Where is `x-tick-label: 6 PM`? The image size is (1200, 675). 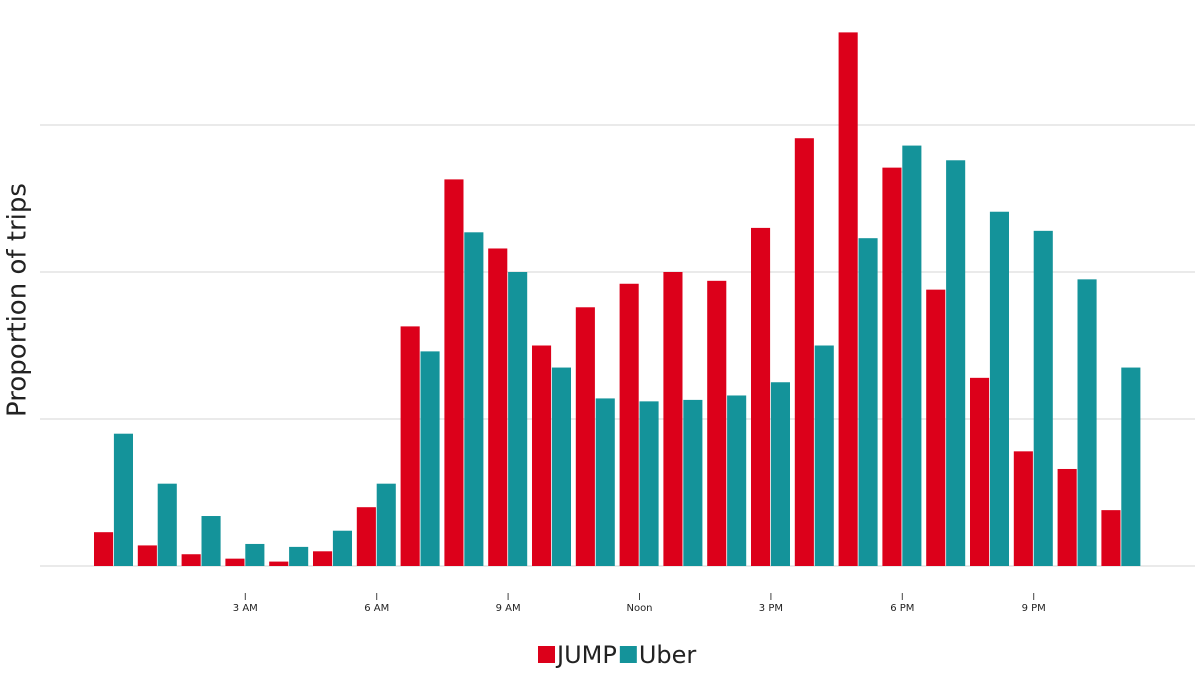 x-tick-label: 6 PM is located at coordinates (902, 608).